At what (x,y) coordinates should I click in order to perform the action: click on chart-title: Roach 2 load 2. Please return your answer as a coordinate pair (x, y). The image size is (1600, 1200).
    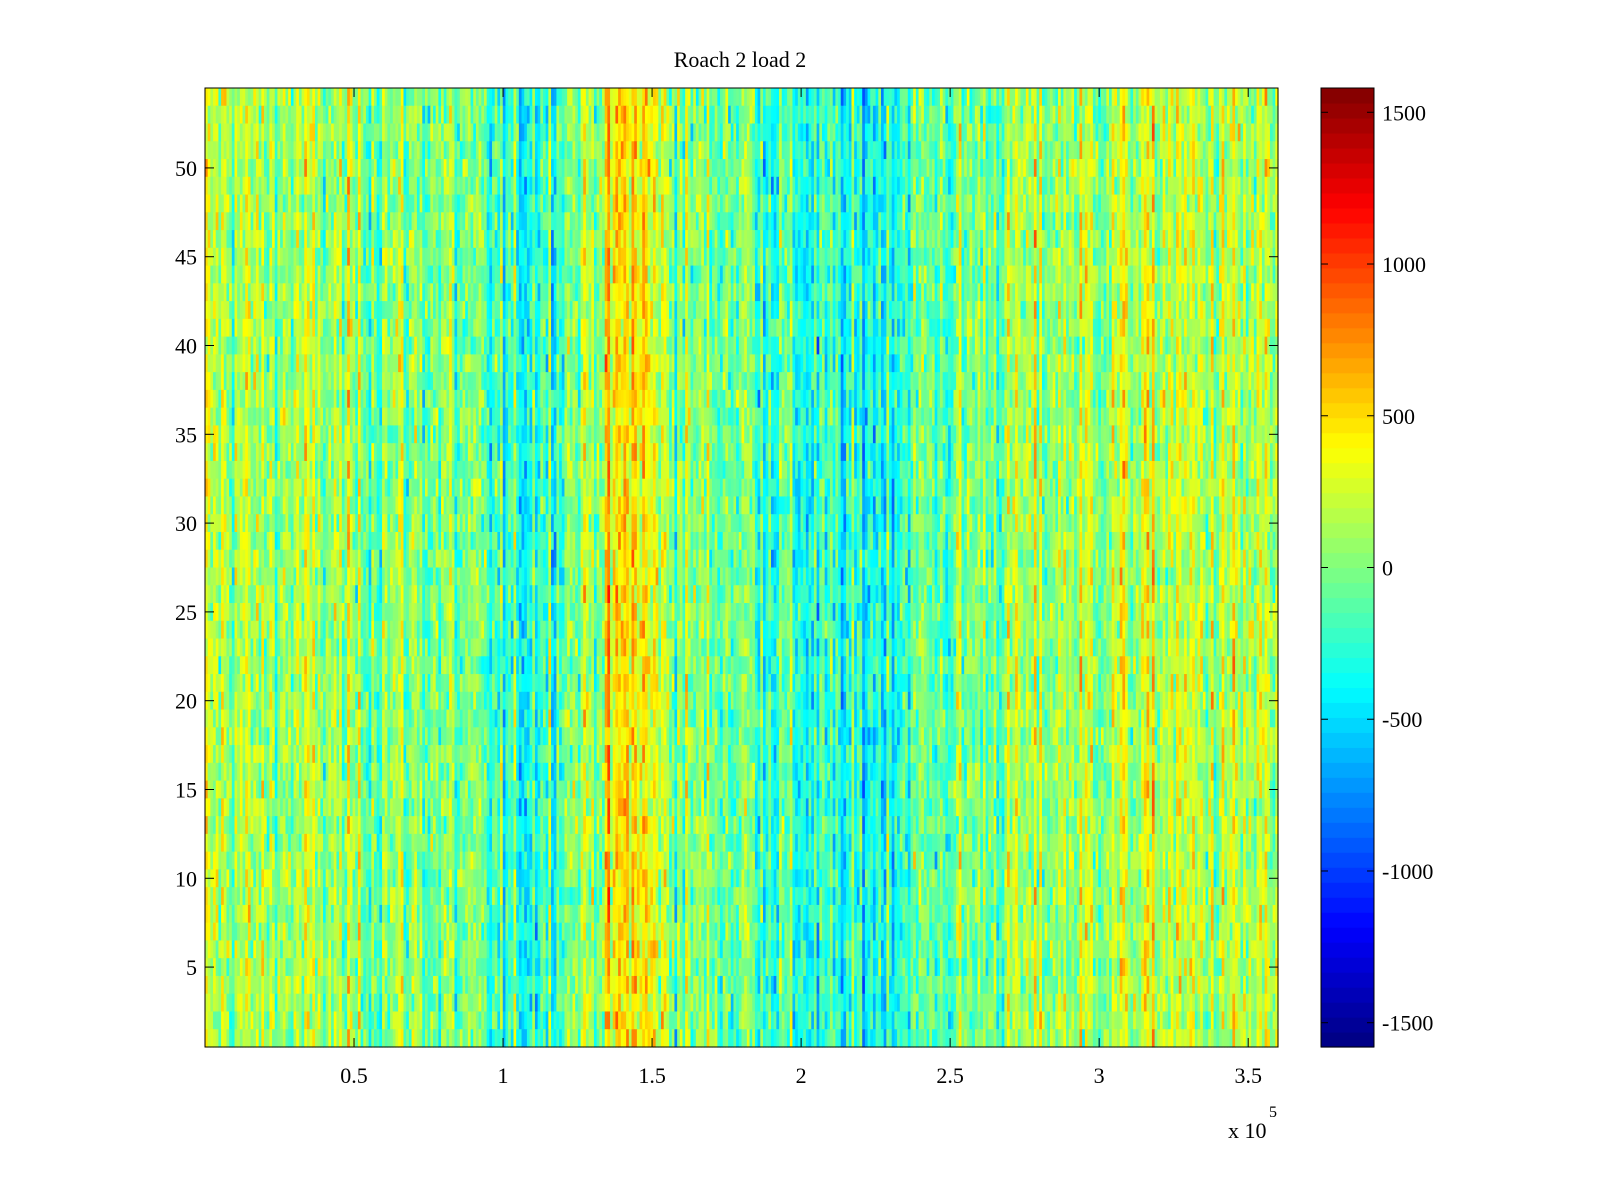
    Looking at the image, I should click on (740, 59).